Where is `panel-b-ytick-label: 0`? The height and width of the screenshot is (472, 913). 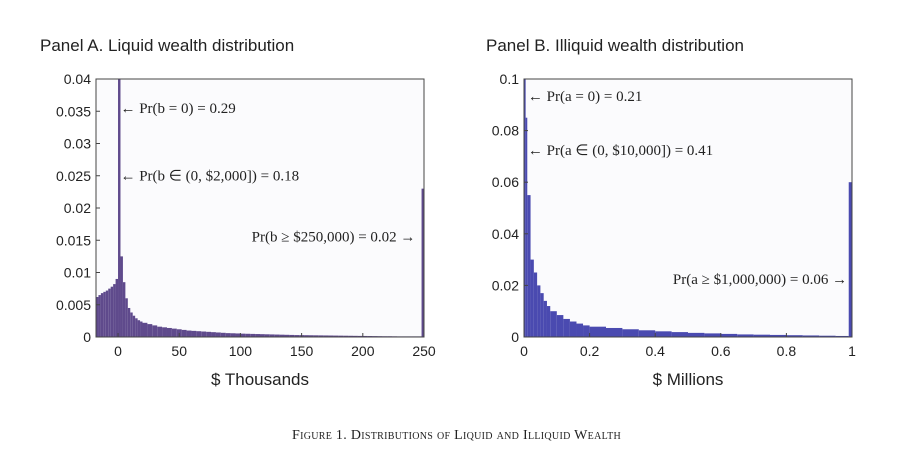 panel-b-ytick-label: 0 is located at coordinates (515, 337).